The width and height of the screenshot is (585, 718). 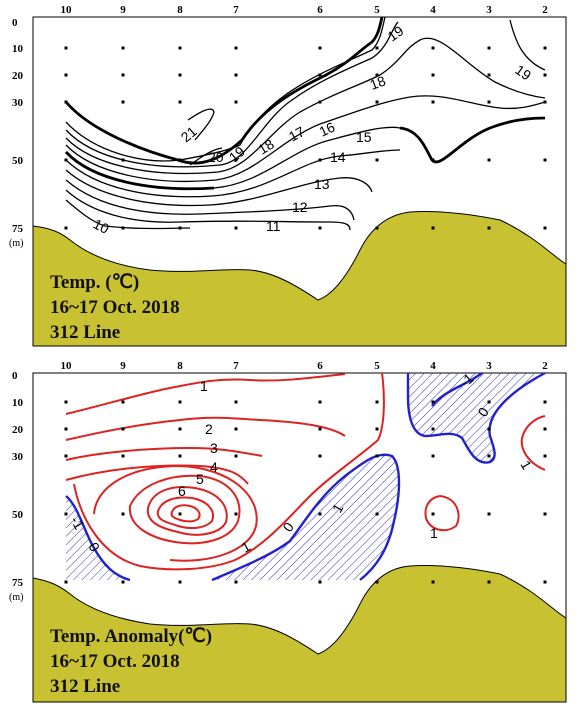 I want to click on contour-label: 3, so click(x=214, y=448).